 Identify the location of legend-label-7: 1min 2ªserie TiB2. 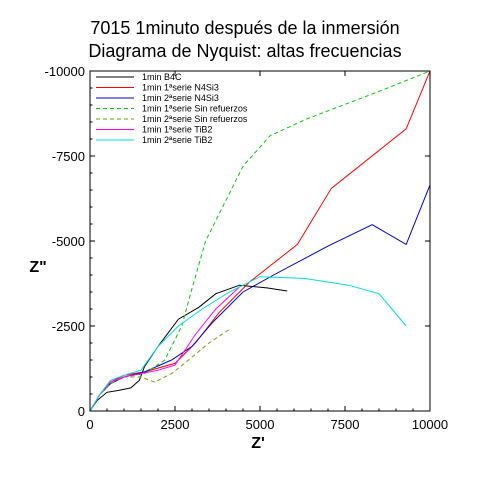
(177, 140).